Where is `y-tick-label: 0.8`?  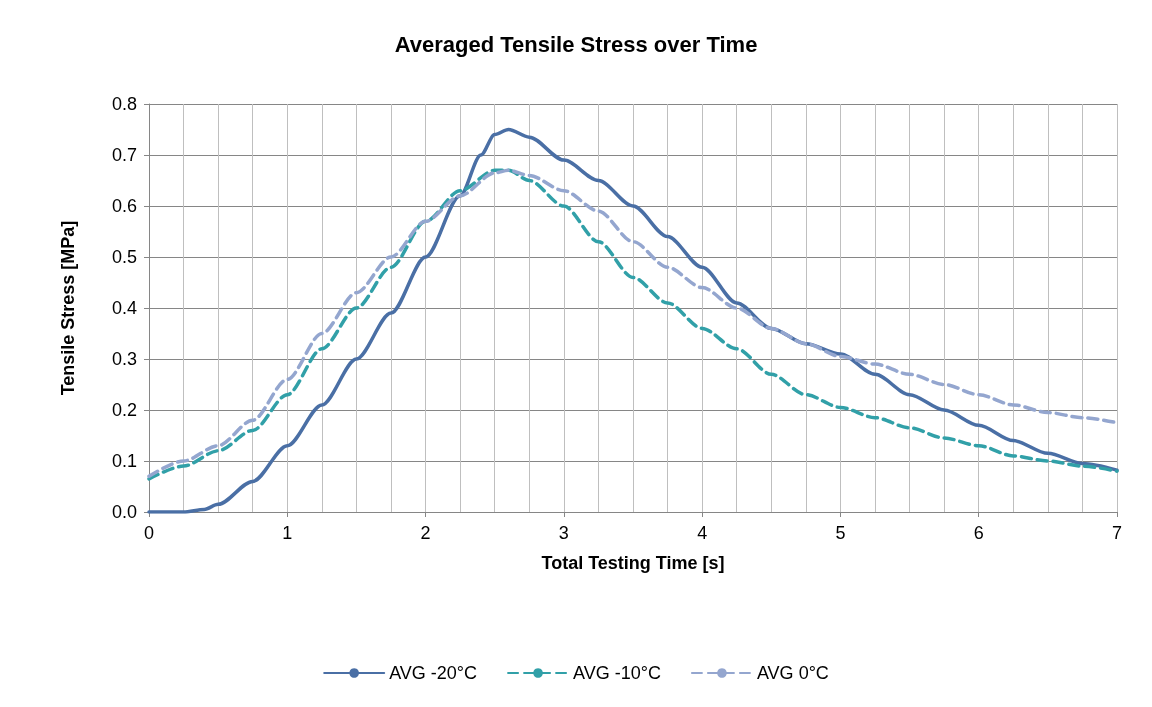 y-tick-label: 0.8 is located at coordinates (124, 104).